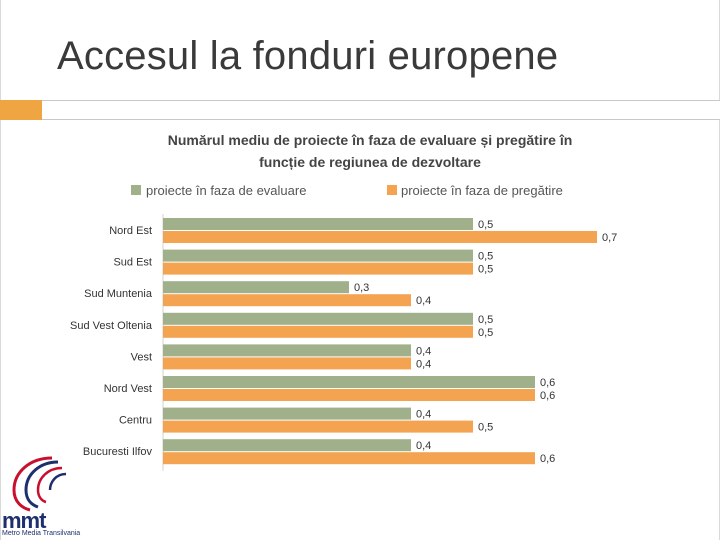 The image size is (720, 540). What do you see at coordinates (370, 162) in the screenshot?
I see `chart-title-line-2: funcție de regiunea de dezvoltare` at bounding box center [370, 162].